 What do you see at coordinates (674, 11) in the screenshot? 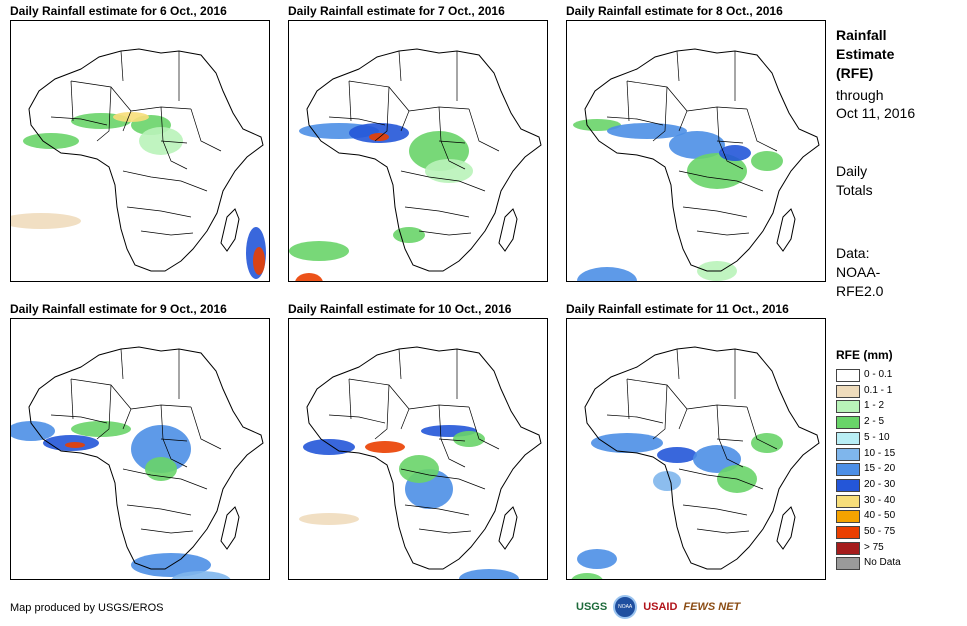
I see `panel-title: Daily Rainfall estimate for 8 Oct., 2016` at bounding box center [674, 11].